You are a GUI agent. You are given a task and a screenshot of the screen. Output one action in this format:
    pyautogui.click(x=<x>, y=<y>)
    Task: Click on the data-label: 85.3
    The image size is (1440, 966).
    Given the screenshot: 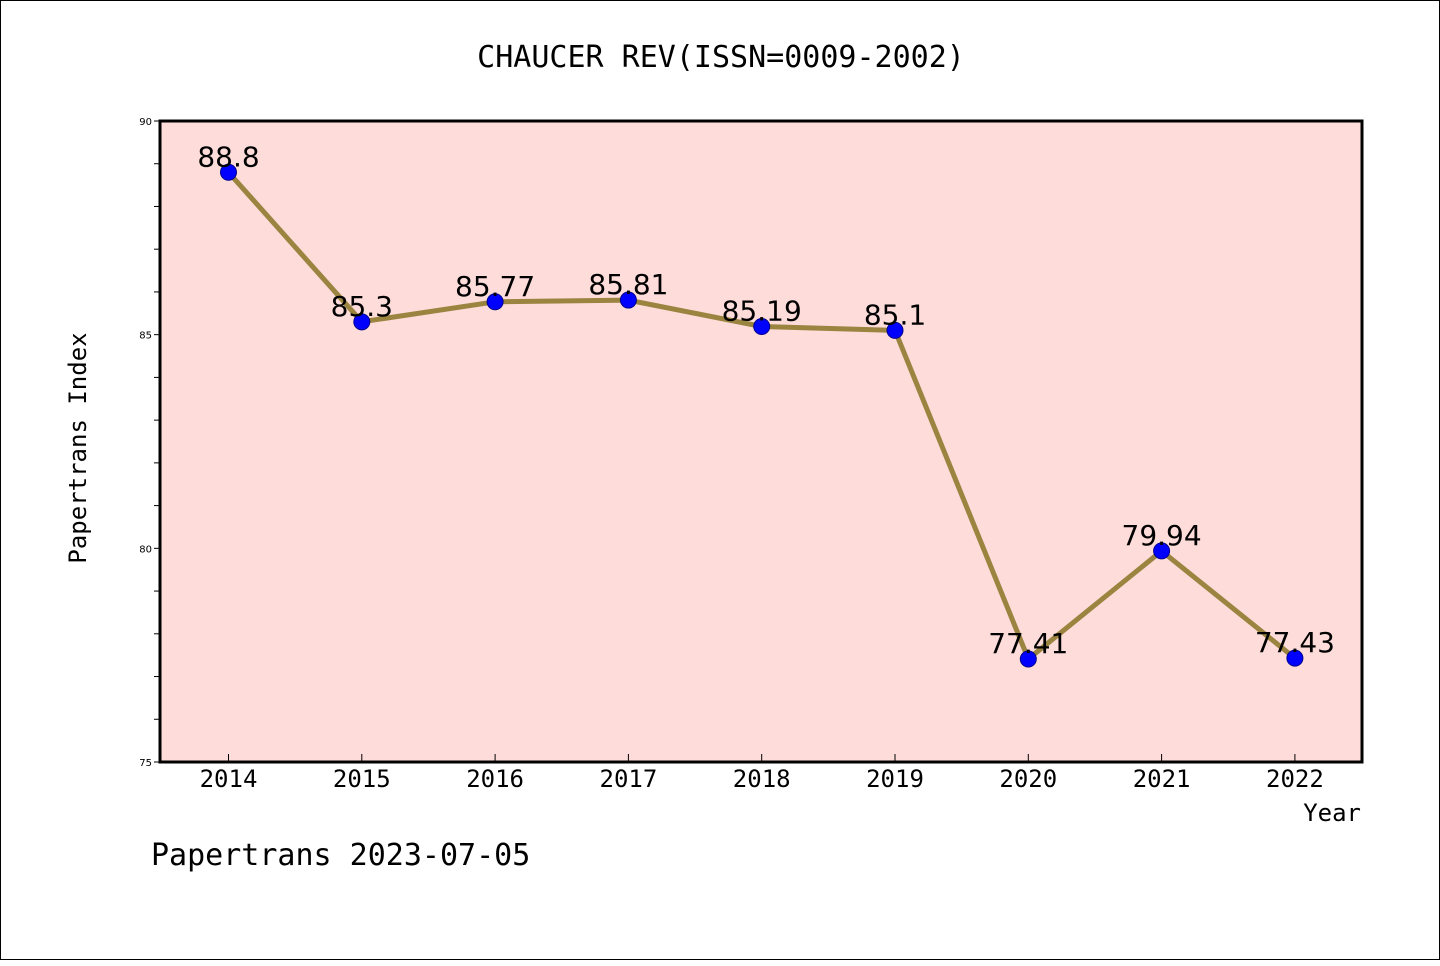 What is the action you would take?
    pyautogui.click(x=362, y=306)
    